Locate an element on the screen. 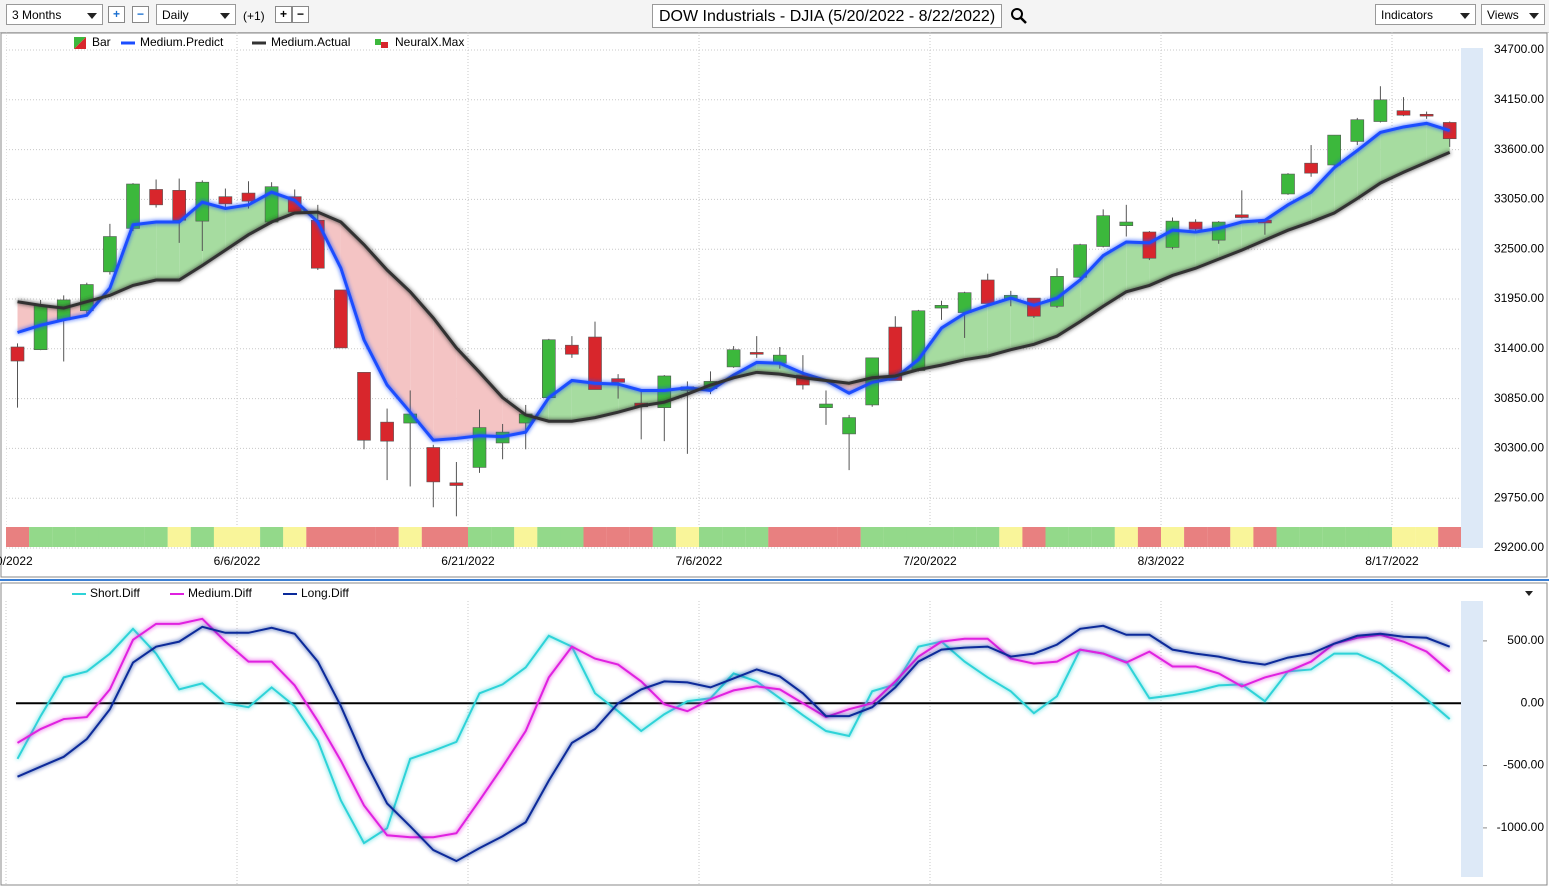 This screenshot has height=888, width=1549. offset-plus: + is located at coordinates (283, 14).